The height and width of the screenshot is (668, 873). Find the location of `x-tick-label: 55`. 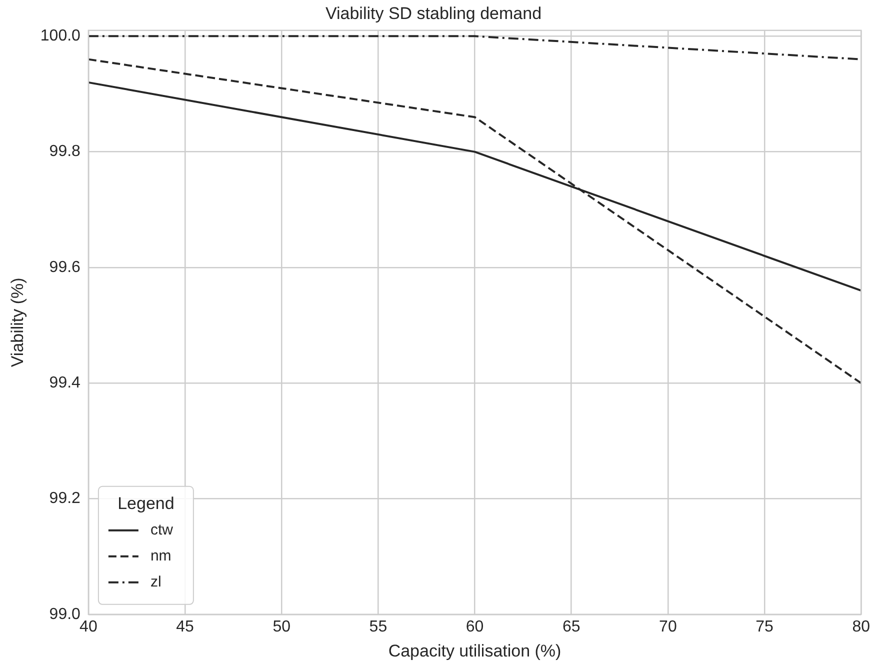

x-tick-label: 55 is located at coordinates (378, 627).